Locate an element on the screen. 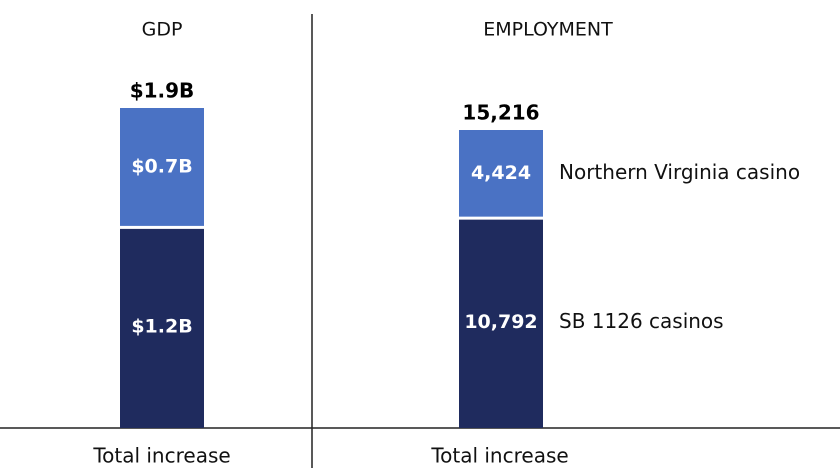 The image size is (840, 472). value-label: 4,424 is located at coordinates (501, 173).